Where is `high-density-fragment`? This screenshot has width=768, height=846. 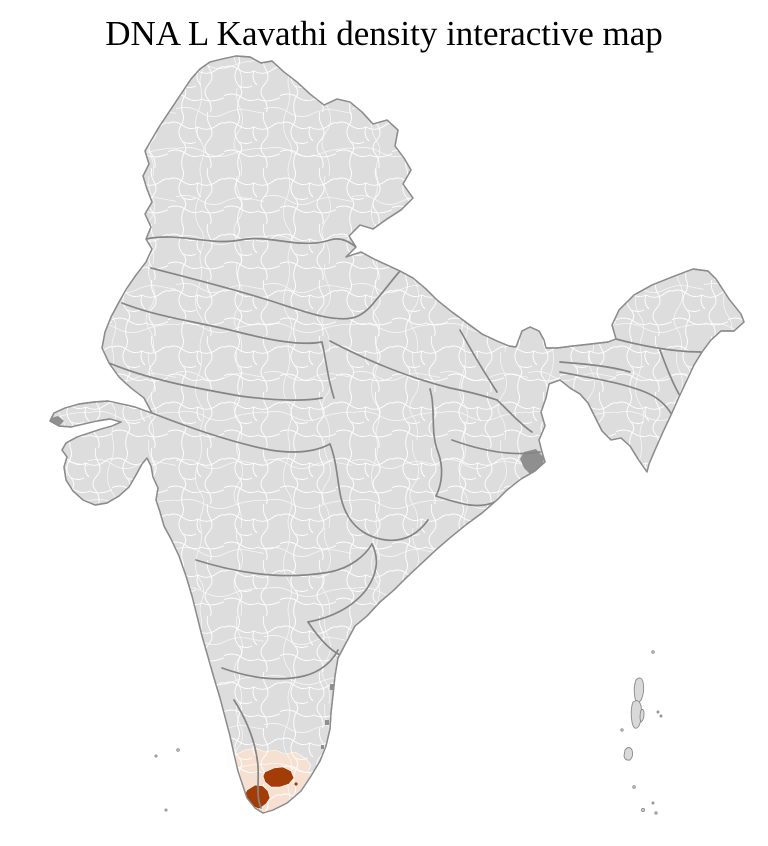
high-density-fragment is located at coordinates (296, 784).